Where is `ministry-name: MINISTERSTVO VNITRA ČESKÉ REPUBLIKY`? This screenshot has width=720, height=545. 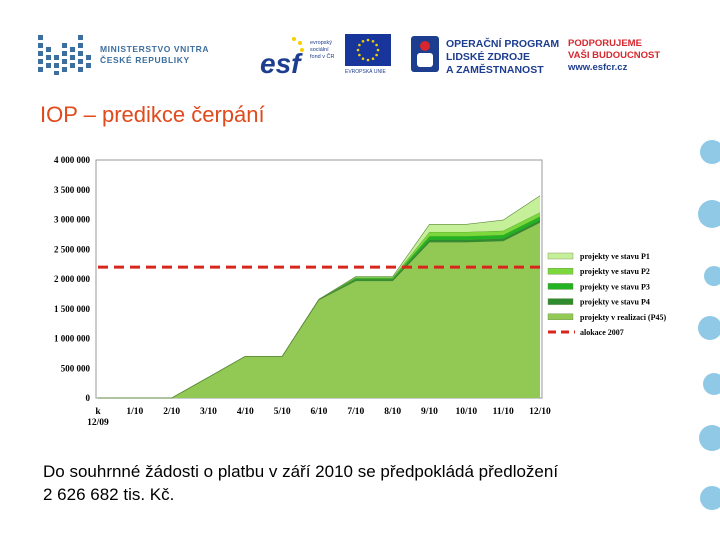 ministry-name: MINISTERSTVO VNITRA ČESKÉ REPUBLIKY is located at coordinates (154, 55).